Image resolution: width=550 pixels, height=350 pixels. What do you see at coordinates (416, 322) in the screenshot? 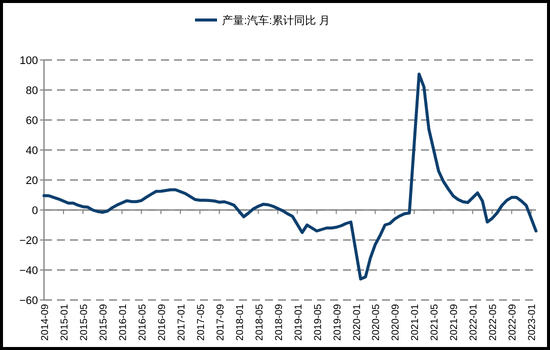
I see `x-tick-label: 2021-01` at bounding box center [416, 322].